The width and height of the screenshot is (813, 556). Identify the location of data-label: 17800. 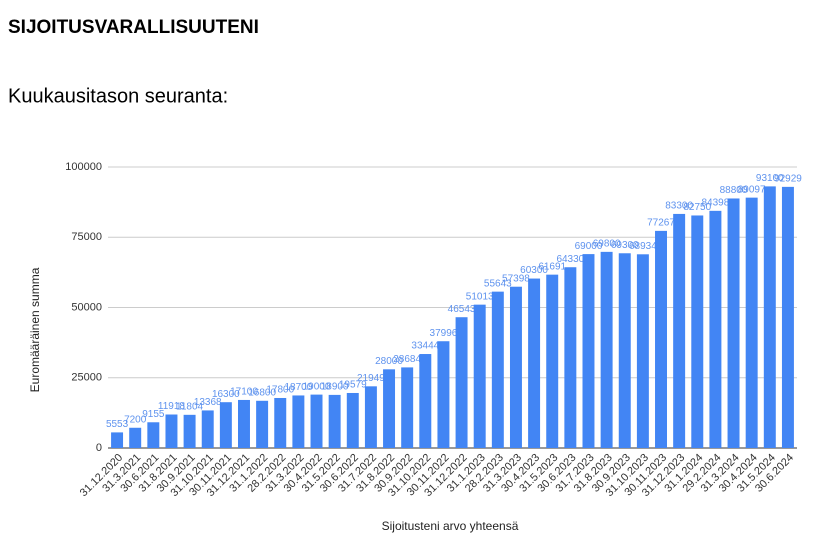
(280, 390).